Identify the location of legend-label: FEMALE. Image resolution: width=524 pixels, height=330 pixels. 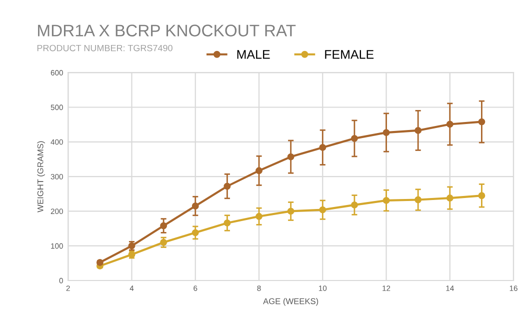
(349, 54).